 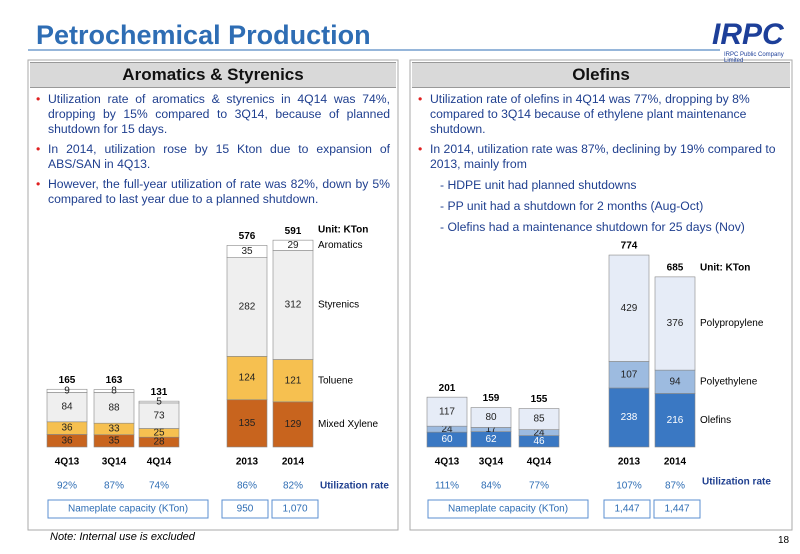 I want to click on capacity-label: Nameplate capacity (KTon), so click(x=508, y=509).